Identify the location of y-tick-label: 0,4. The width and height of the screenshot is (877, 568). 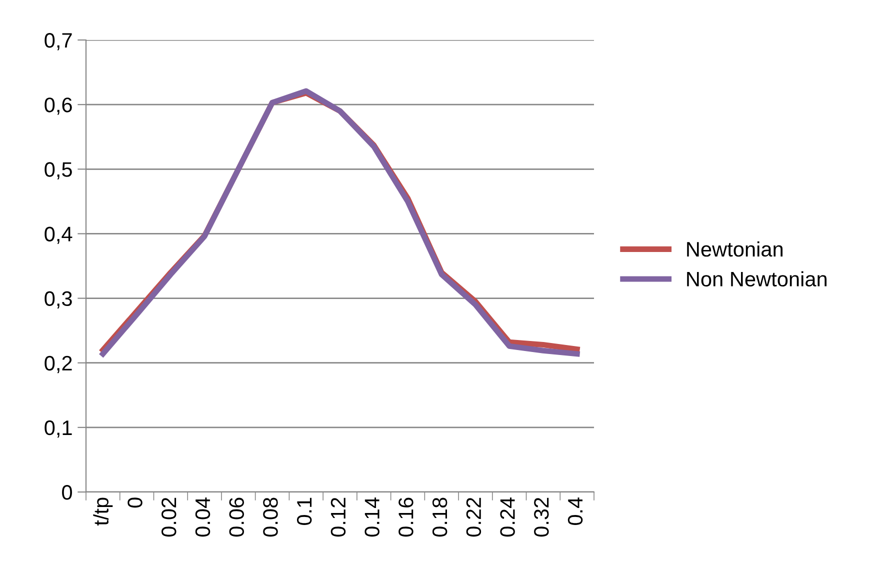
(58, 235).